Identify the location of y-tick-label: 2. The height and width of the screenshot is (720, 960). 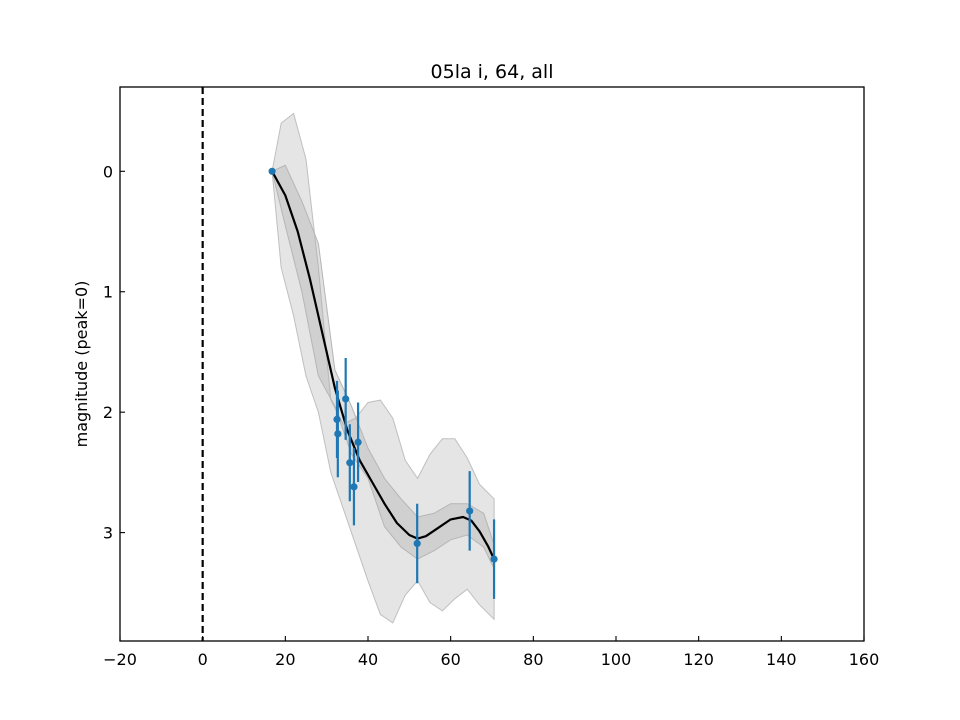
(108, 412).